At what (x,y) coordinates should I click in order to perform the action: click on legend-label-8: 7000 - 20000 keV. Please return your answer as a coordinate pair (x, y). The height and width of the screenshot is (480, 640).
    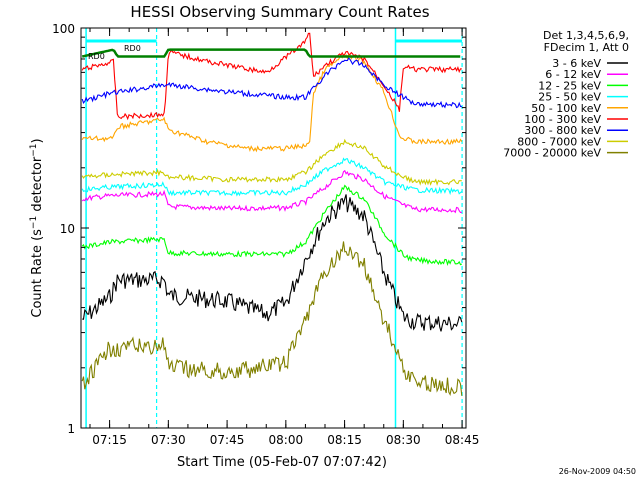
    Looking at the image, I should click on (552, 153).